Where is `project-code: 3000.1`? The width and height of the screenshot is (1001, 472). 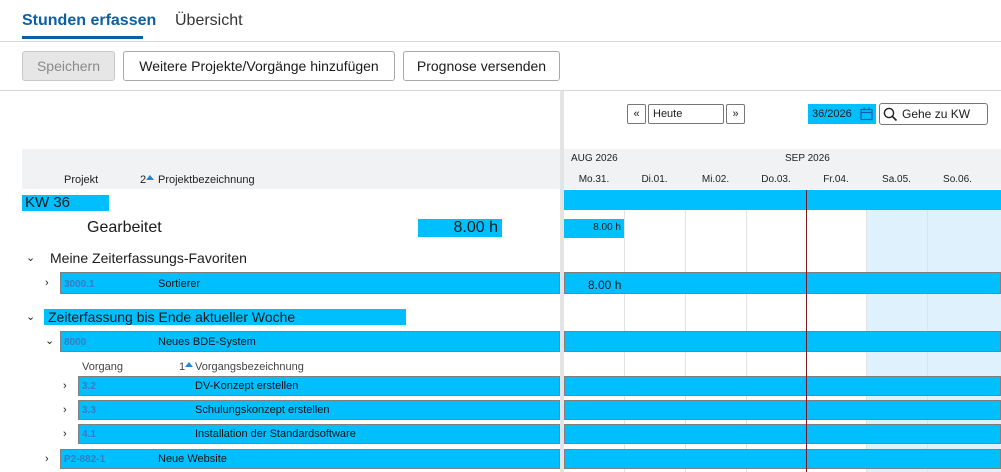 project-code: 3000.1 is located at coordinates (79, 284).